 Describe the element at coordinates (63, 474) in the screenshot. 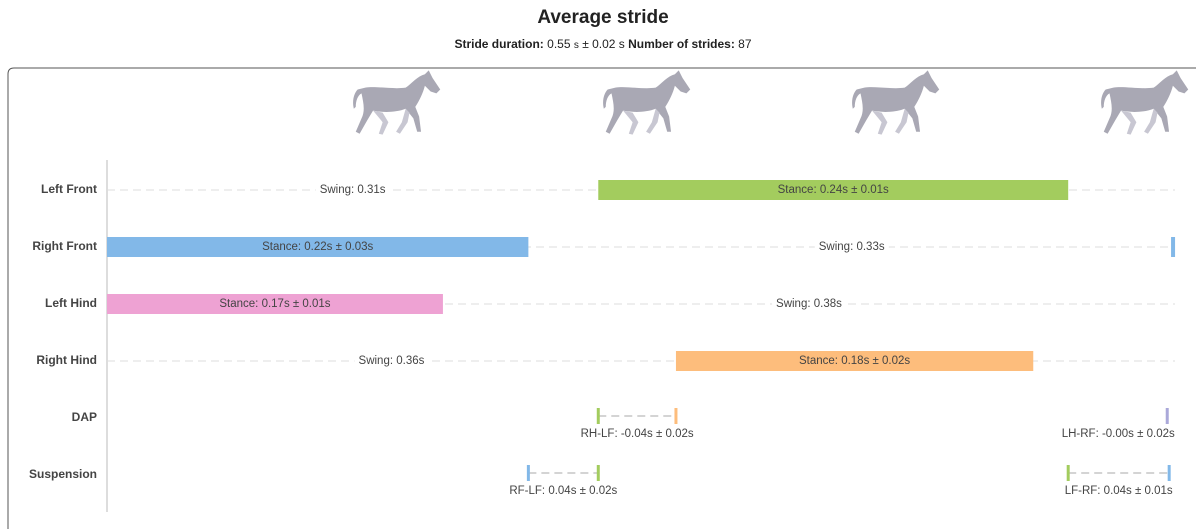

I see `row-label: Suspension` at that location.